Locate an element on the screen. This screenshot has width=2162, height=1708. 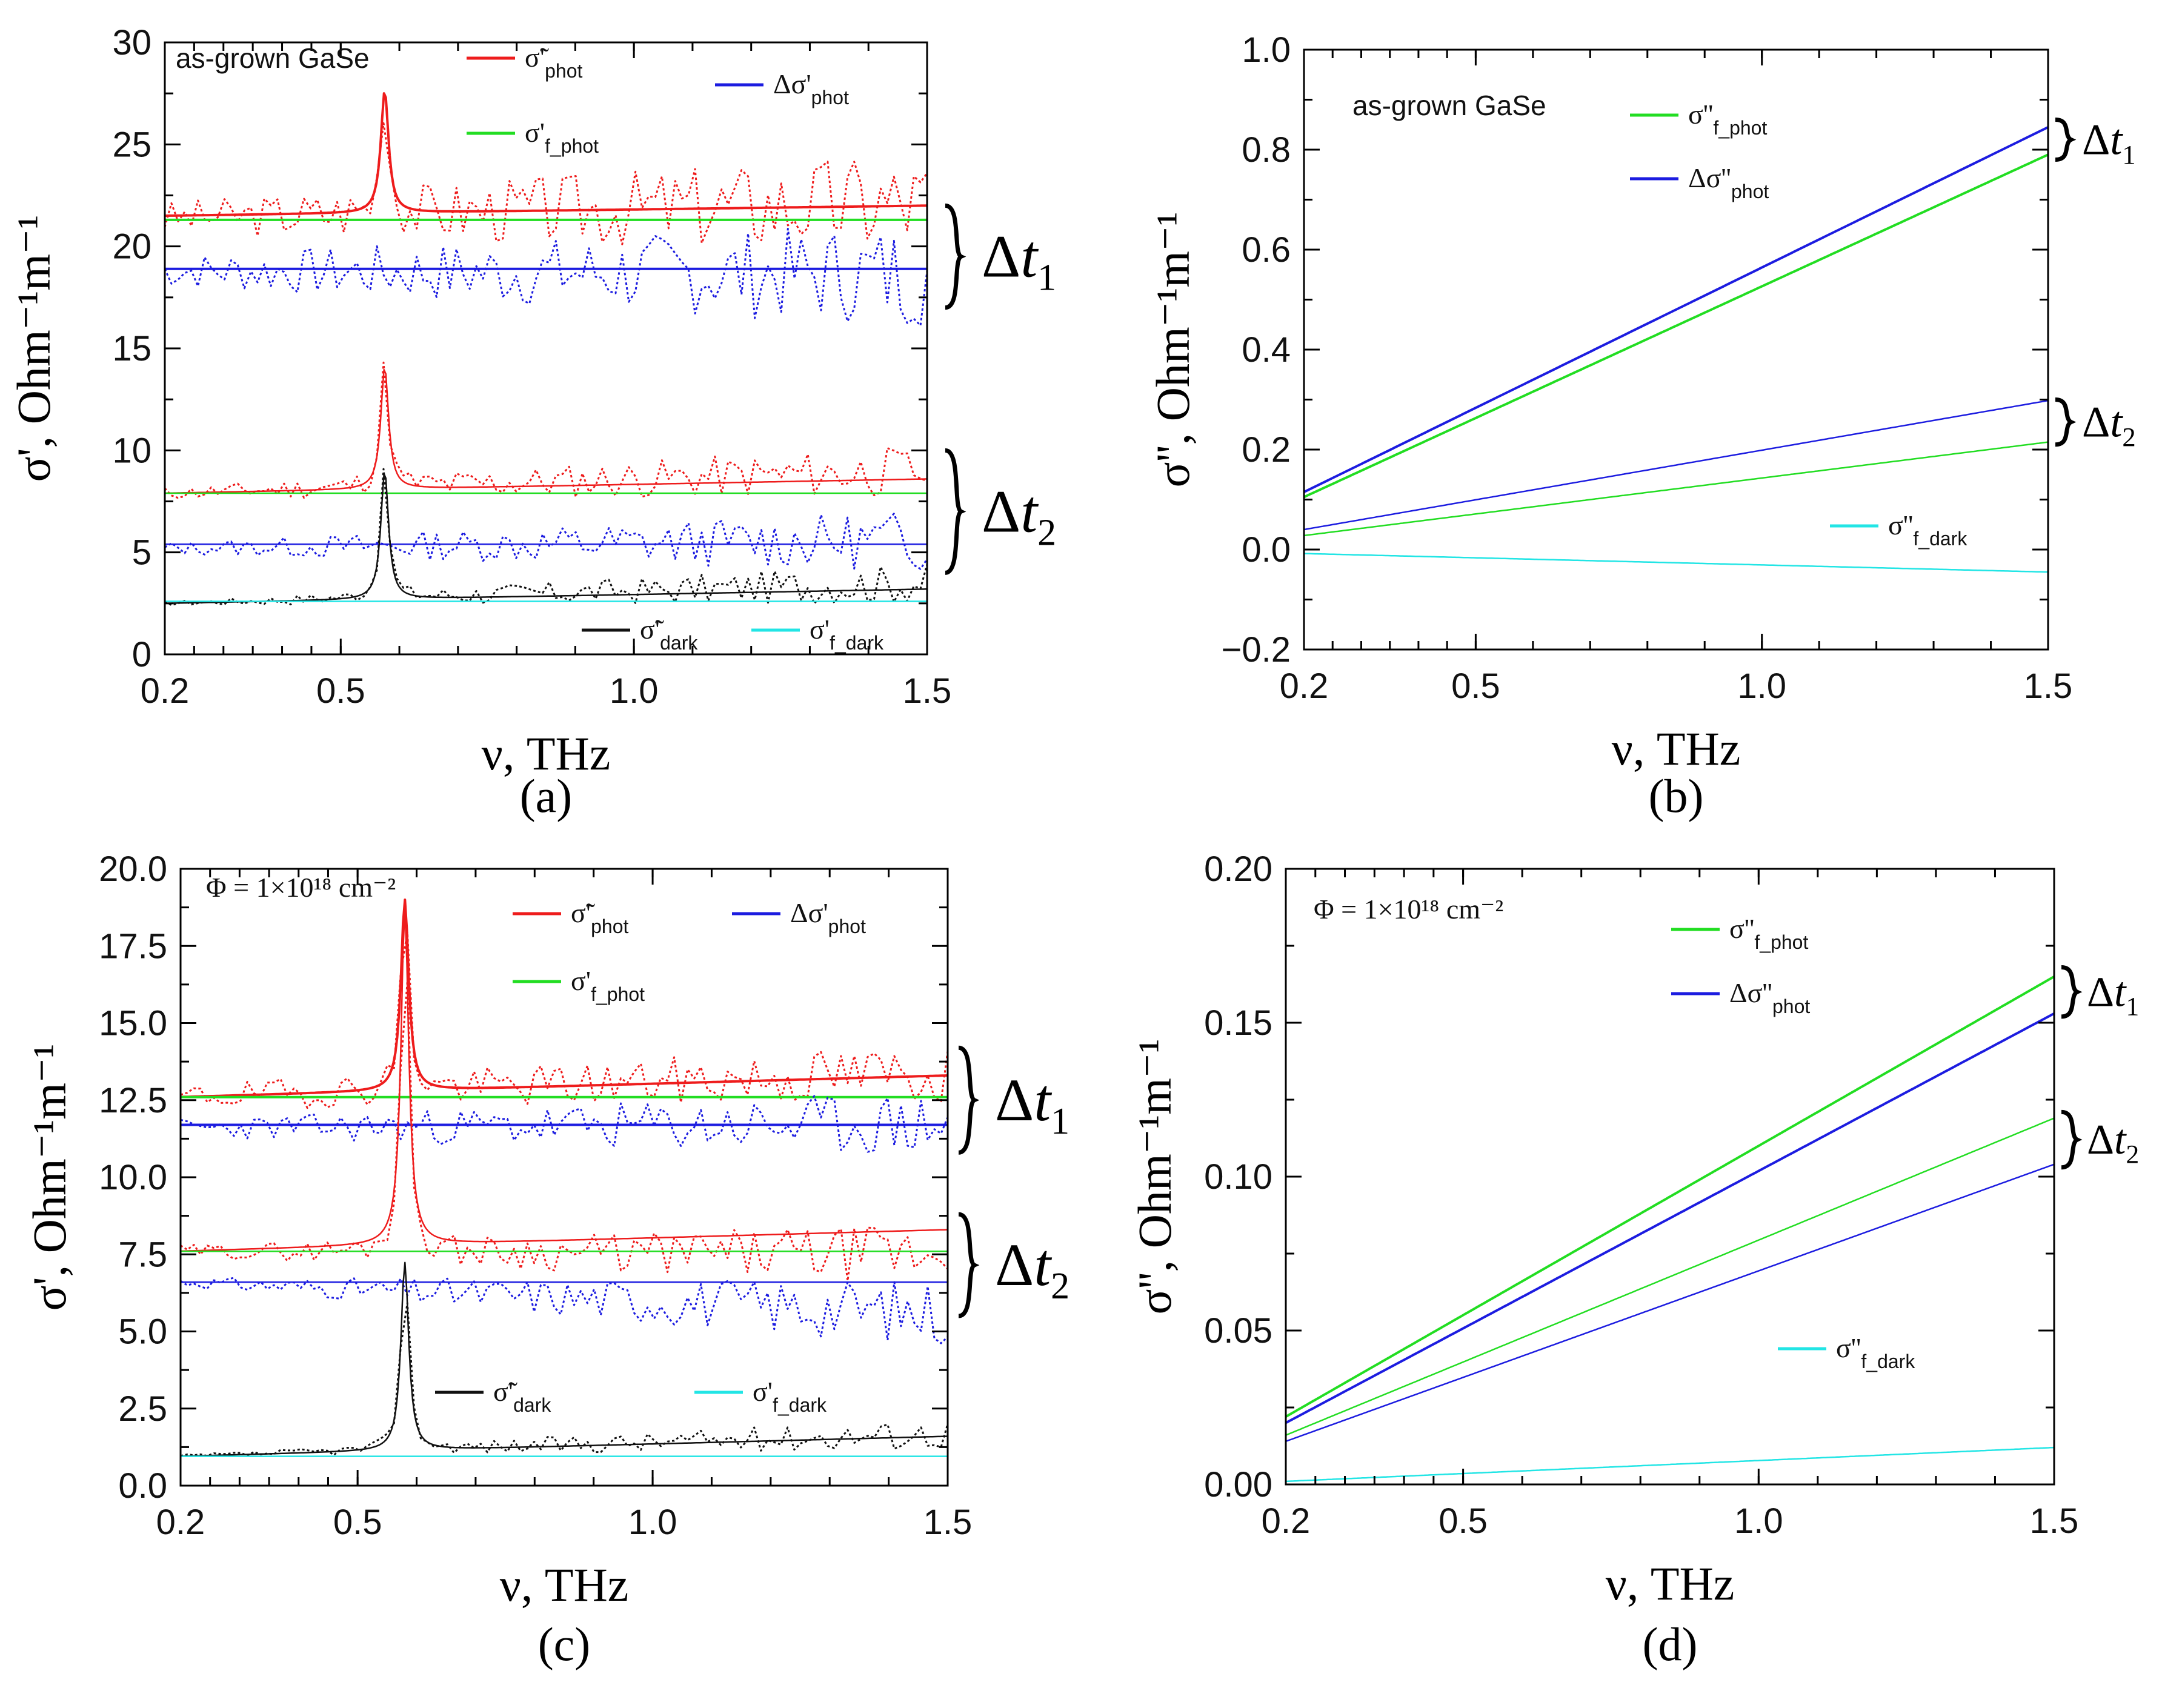
y-tick-label: 0 is located at coordinates (141, 654).